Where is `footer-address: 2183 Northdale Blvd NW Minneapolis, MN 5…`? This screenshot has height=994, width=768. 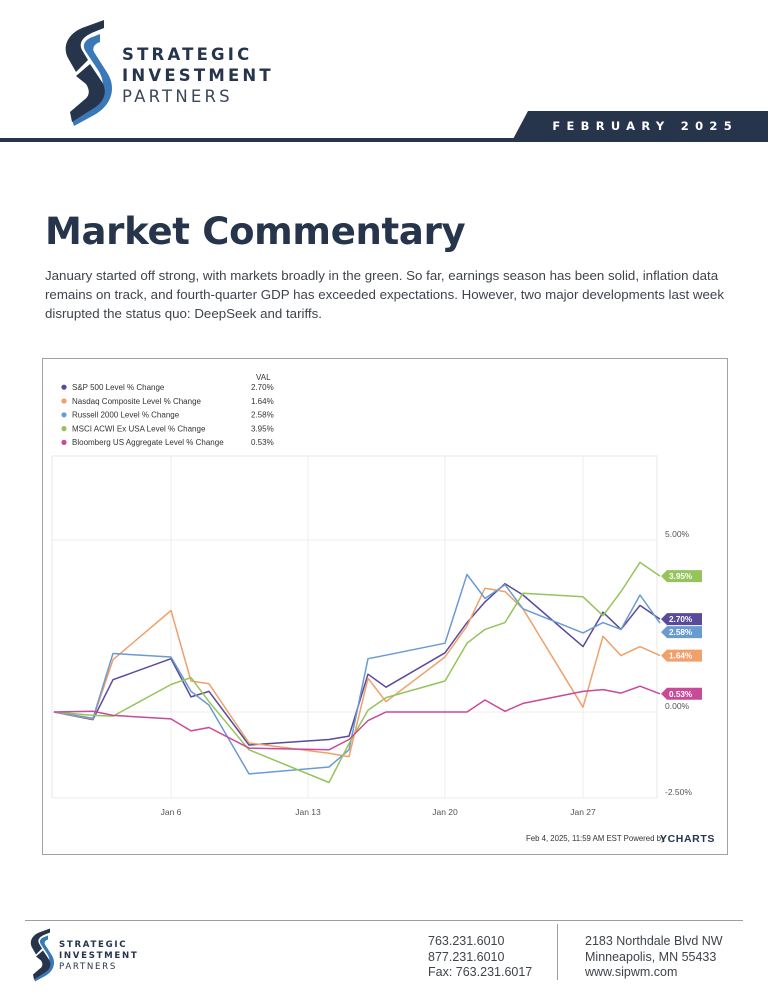 footer-address: 2183 Northdale Blvd NW Minneapolis, MN 5… is located at coordinates (654, 957).